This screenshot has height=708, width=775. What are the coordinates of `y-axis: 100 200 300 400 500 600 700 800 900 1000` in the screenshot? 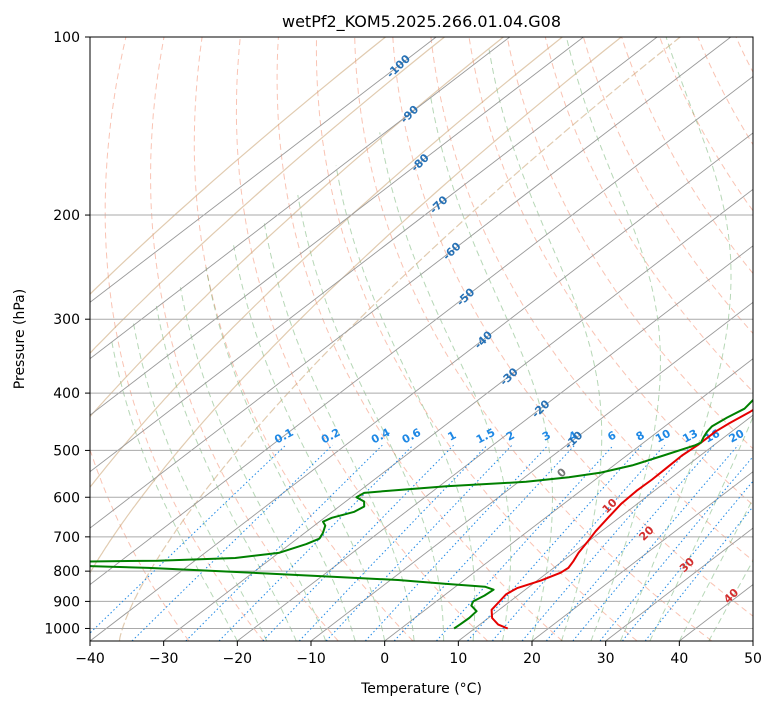 It's located at (67, 333).